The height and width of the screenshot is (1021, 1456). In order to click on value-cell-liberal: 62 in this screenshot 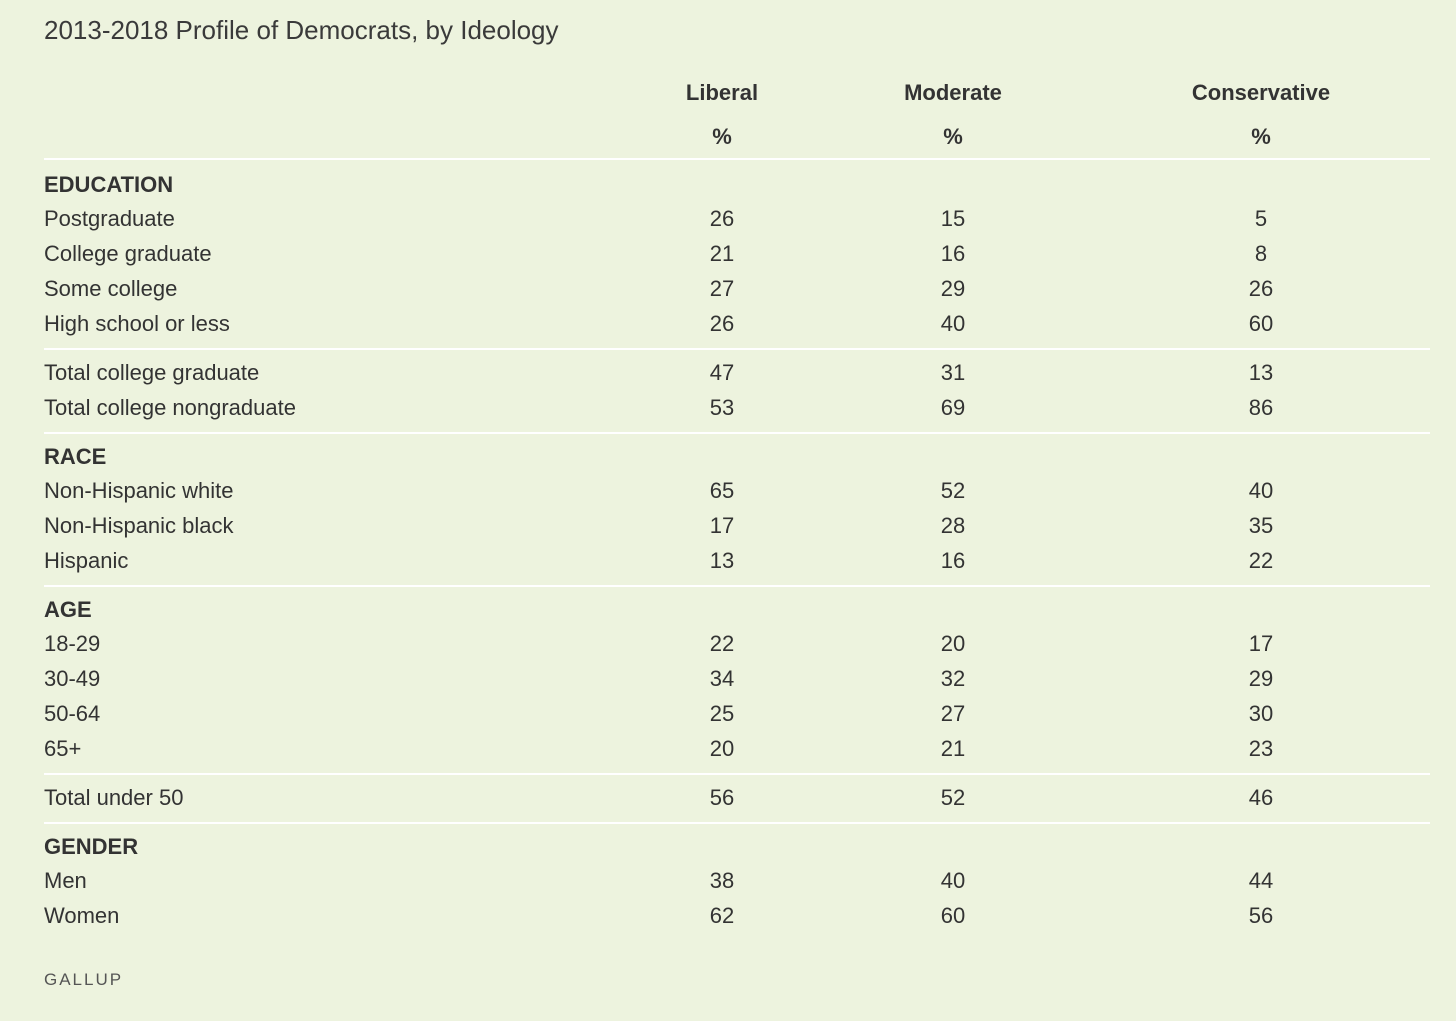, I will do `click(722, 915)`.